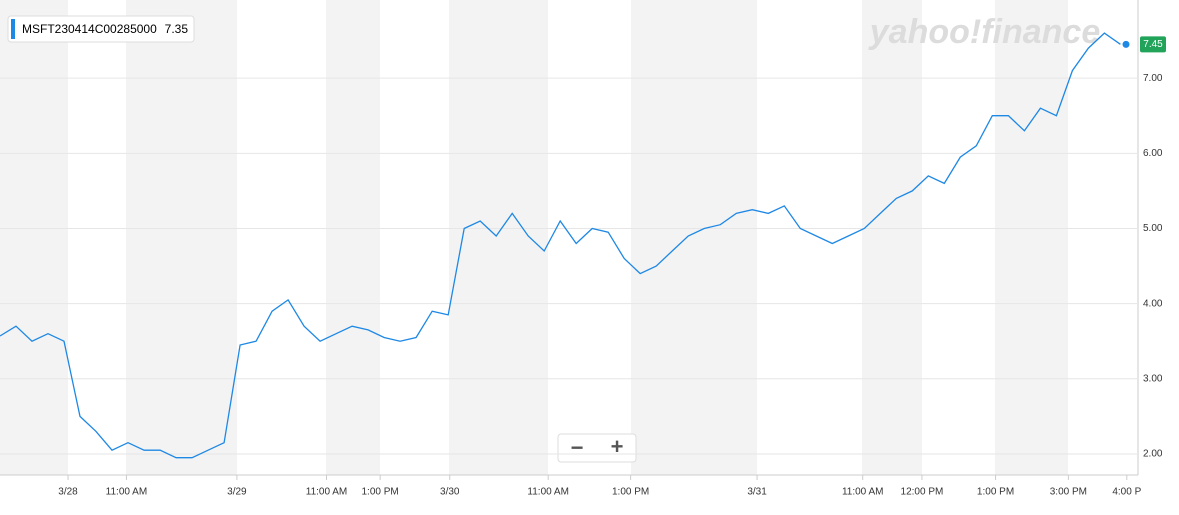 The image size is (1179, 515). Describe the element at coordinates (1126, 492) in the screenshot. I see `x-tick-label: 4:00 P` at that location.